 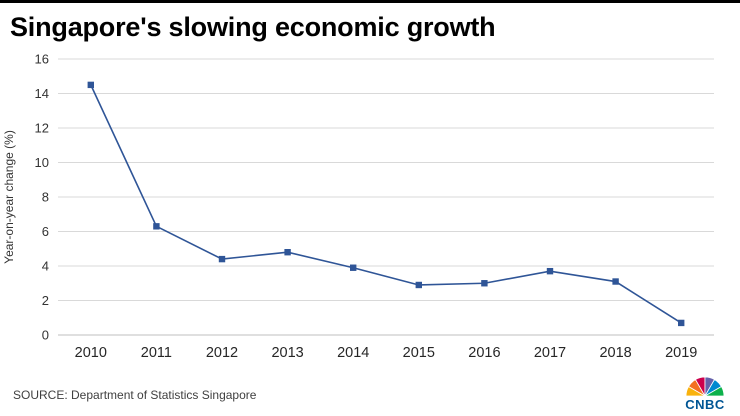 I want to click on x-tick-label: 2018, so click(x=615, y=353).